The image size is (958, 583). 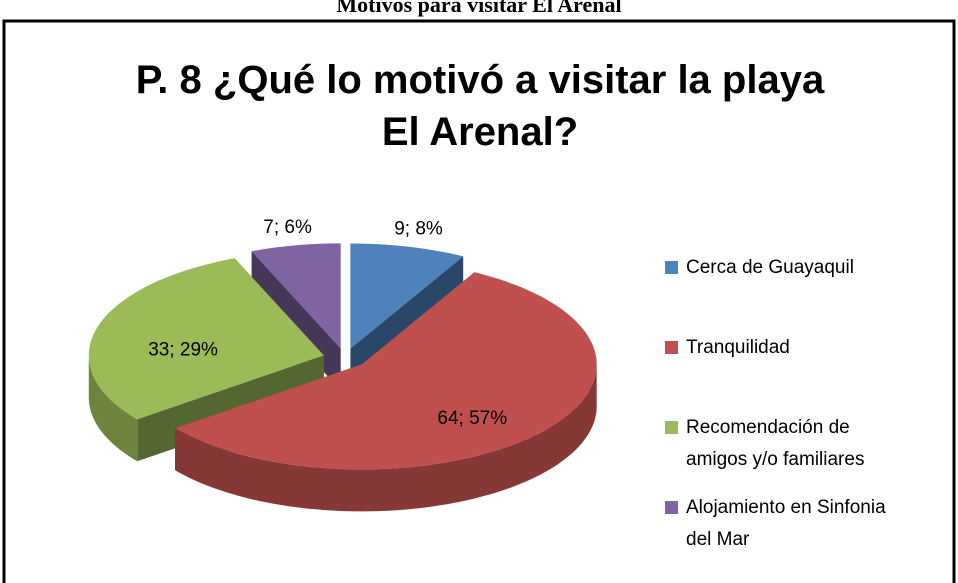 What do you see at coordinates (770, 267) in the screenshot?
I see `legend-label: Cerca de Guayaquil` at bounding box center [770, 267].